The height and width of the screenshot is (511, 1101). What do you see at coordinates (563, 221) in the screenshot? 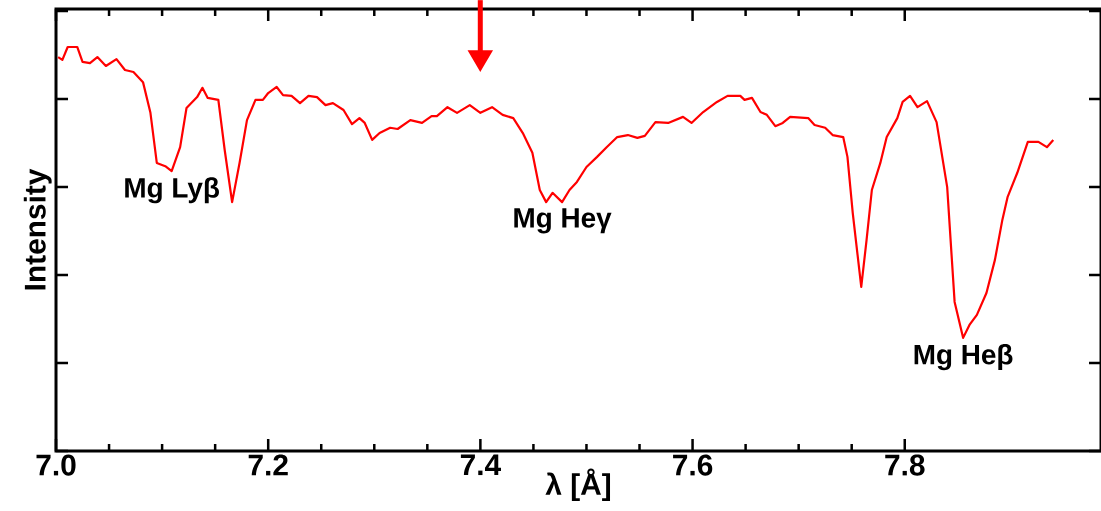
I see `annotation: Mg Heγ` at bounding box center [563, 221].